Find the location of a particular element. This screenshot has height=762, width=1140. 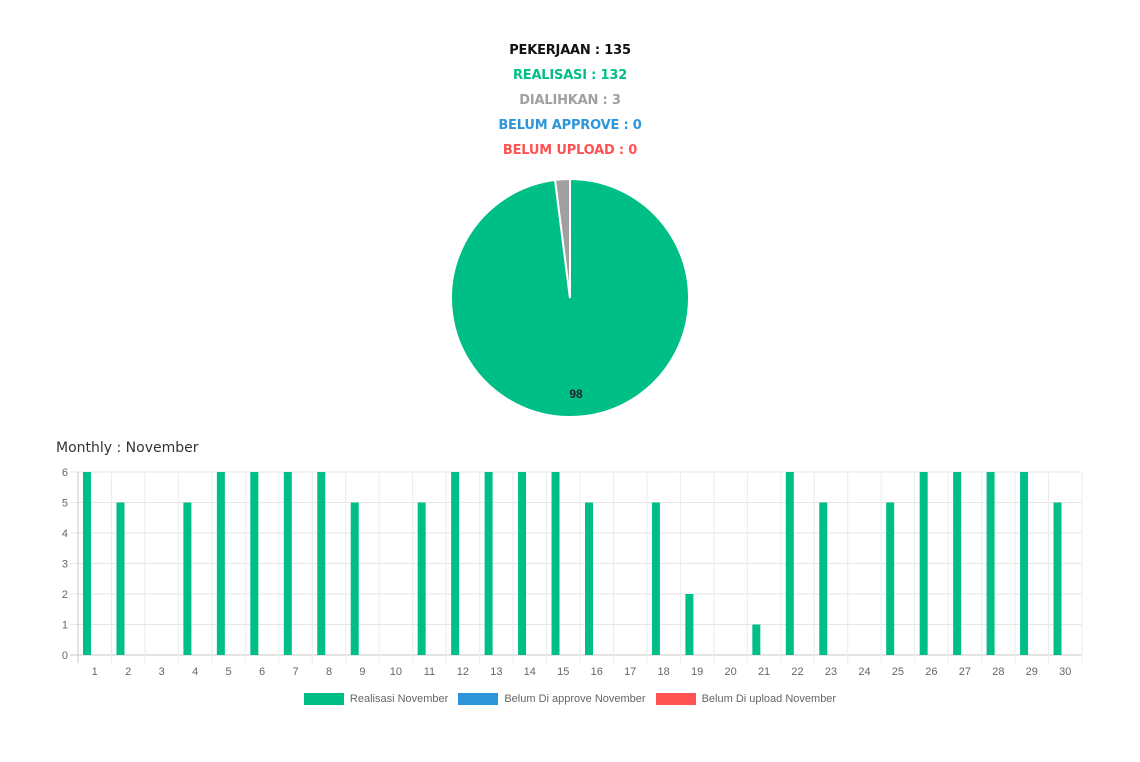

x-tick-label: 30 is located at coordinates (1065, 672).